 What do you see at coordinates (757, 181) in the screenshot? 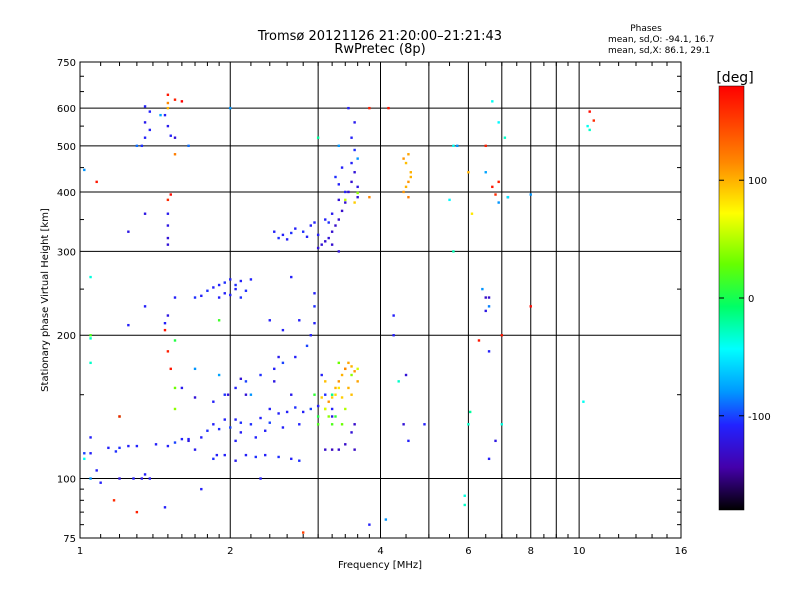
I see `colorbar-tick-label: 100` at bounding box center [757, 181].